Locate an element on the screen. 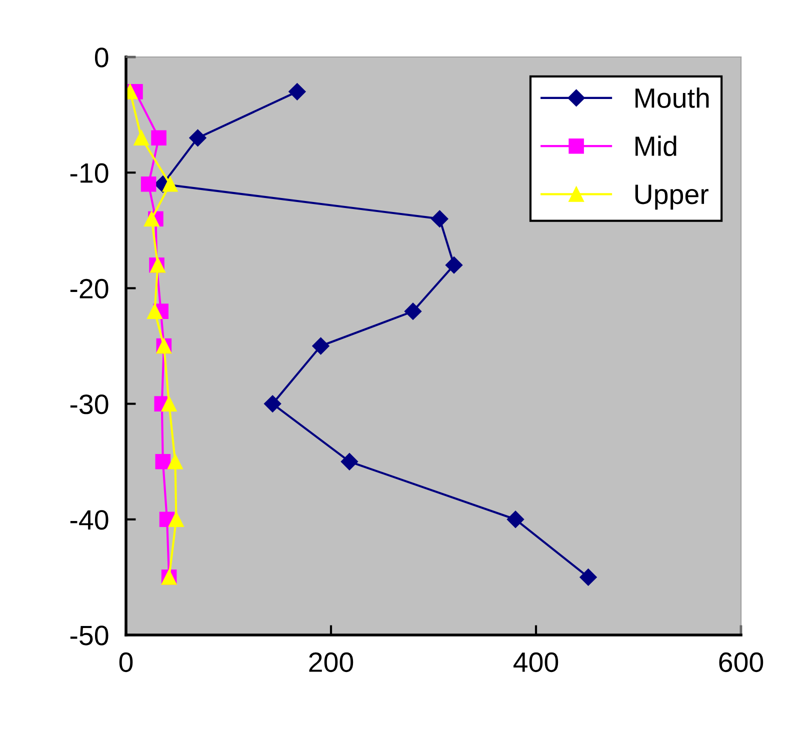 The width and height of the screenshot is (800, 741). y-tick-label: -30 is located at coordinates (89, 404).